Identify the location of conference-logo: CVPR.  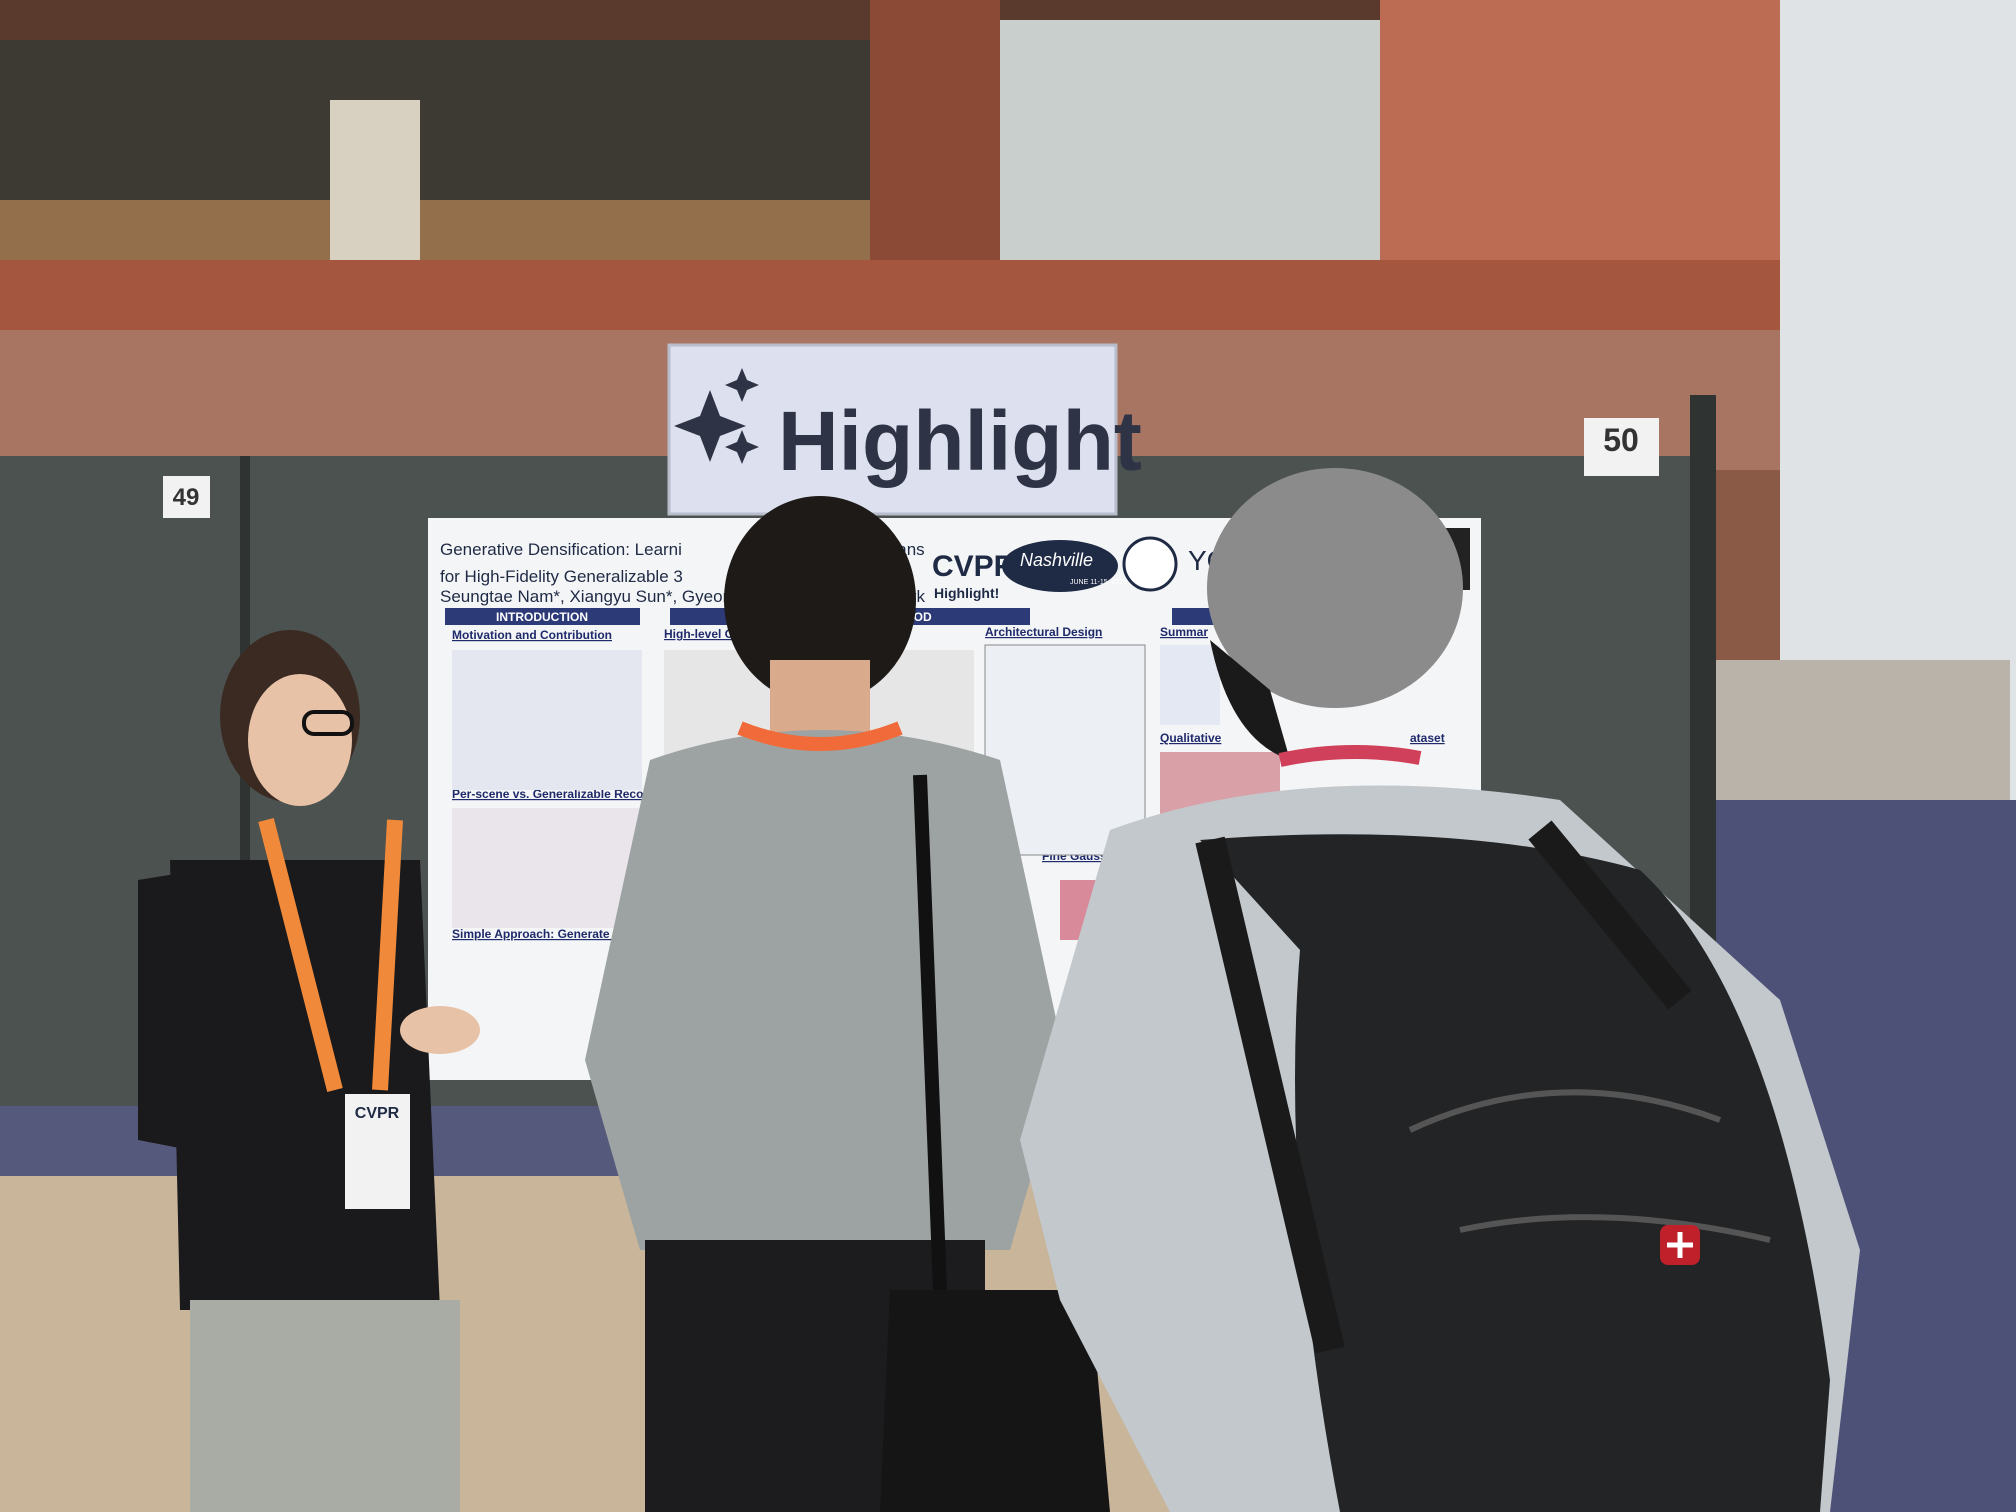
(974, 566).